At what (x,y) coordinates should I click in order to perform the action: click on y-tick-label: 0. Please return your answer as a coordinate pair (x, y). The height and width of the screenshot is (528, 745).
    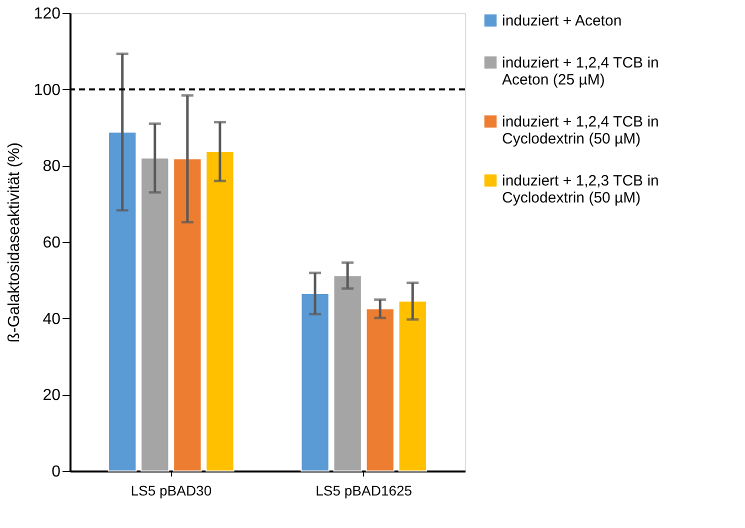
    Looking at the image, I should click on (56, 472).